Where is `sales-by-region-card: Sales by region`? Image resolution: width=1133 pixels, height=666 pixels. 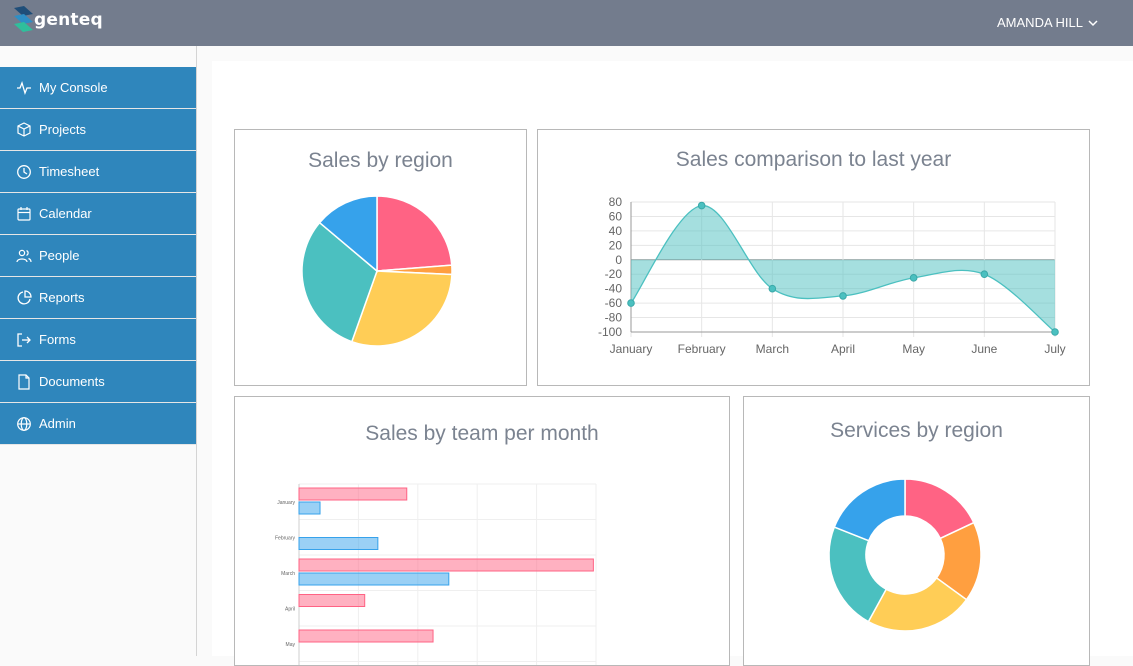
sales-by-region-card: Sales by region is located at coordinates (380, 257).